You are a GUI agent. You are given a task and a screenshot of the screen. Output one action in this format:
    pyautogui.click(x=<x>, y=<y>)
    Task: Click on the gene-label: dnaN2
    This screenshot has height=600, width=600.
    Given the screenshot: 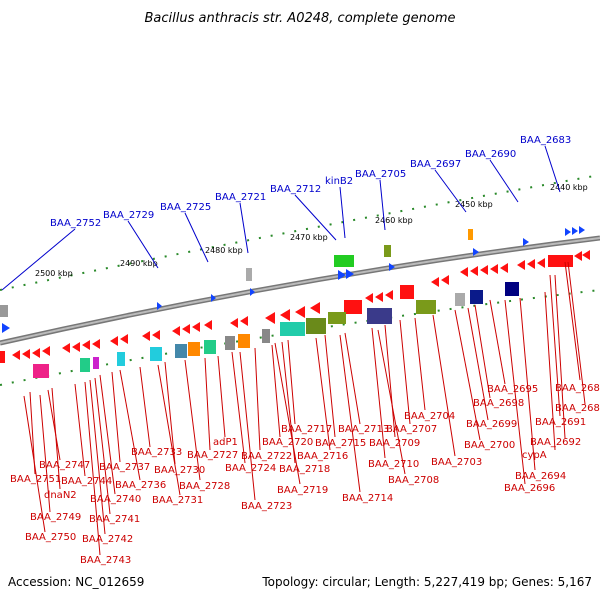 What is the action you would take?
    pyautogui.click(x=60, y=495)
    